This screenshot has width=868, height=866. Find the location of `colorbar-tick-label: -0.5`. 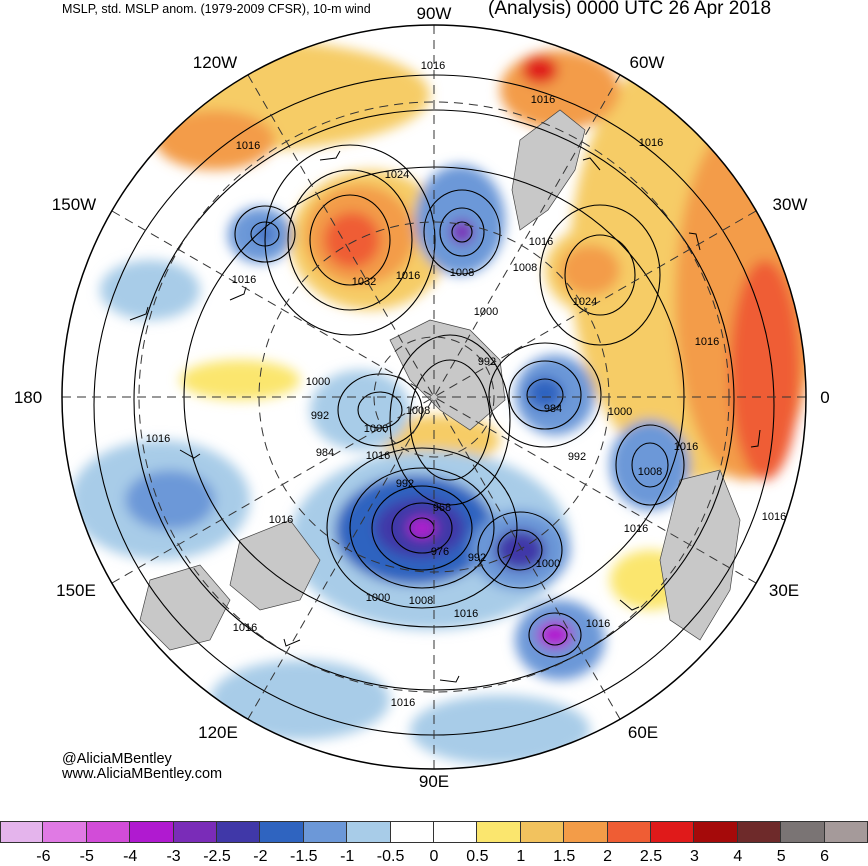

colorbar-tick-label: -0.5 is located at coordinates (390, 856).